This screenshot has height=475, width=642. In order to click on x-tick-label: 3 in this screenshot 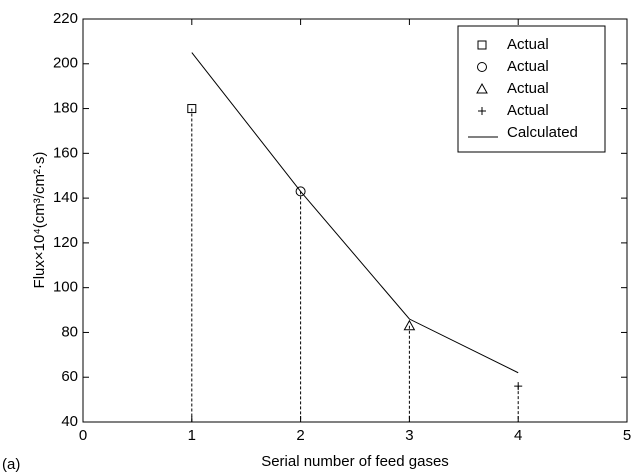, I will do `click(409, 435)`.